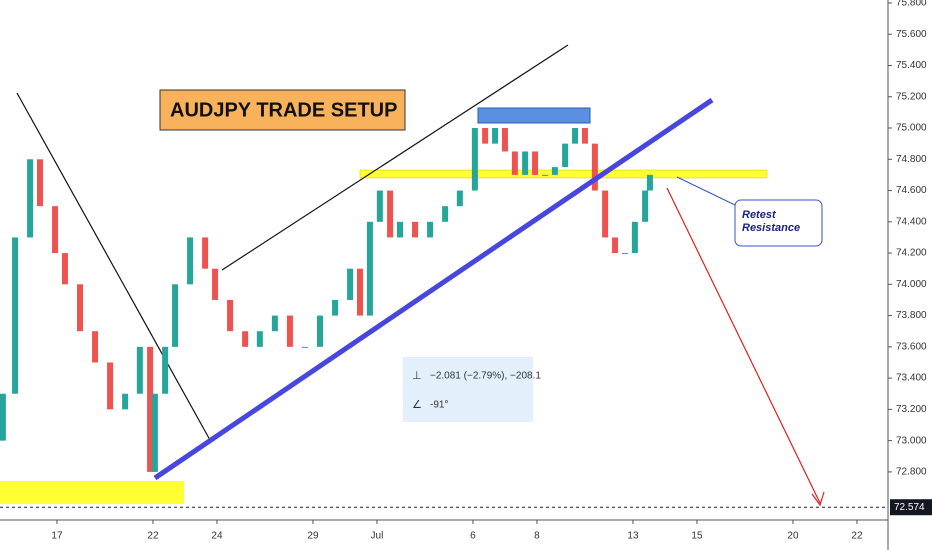  I want to click on callout-box, so click(778, 223).